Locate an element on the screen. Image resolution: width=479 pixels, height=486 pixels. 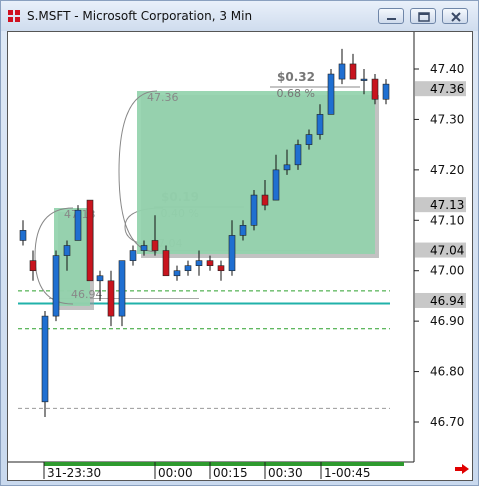
minimize-icon is located at coordinates (391, 19).